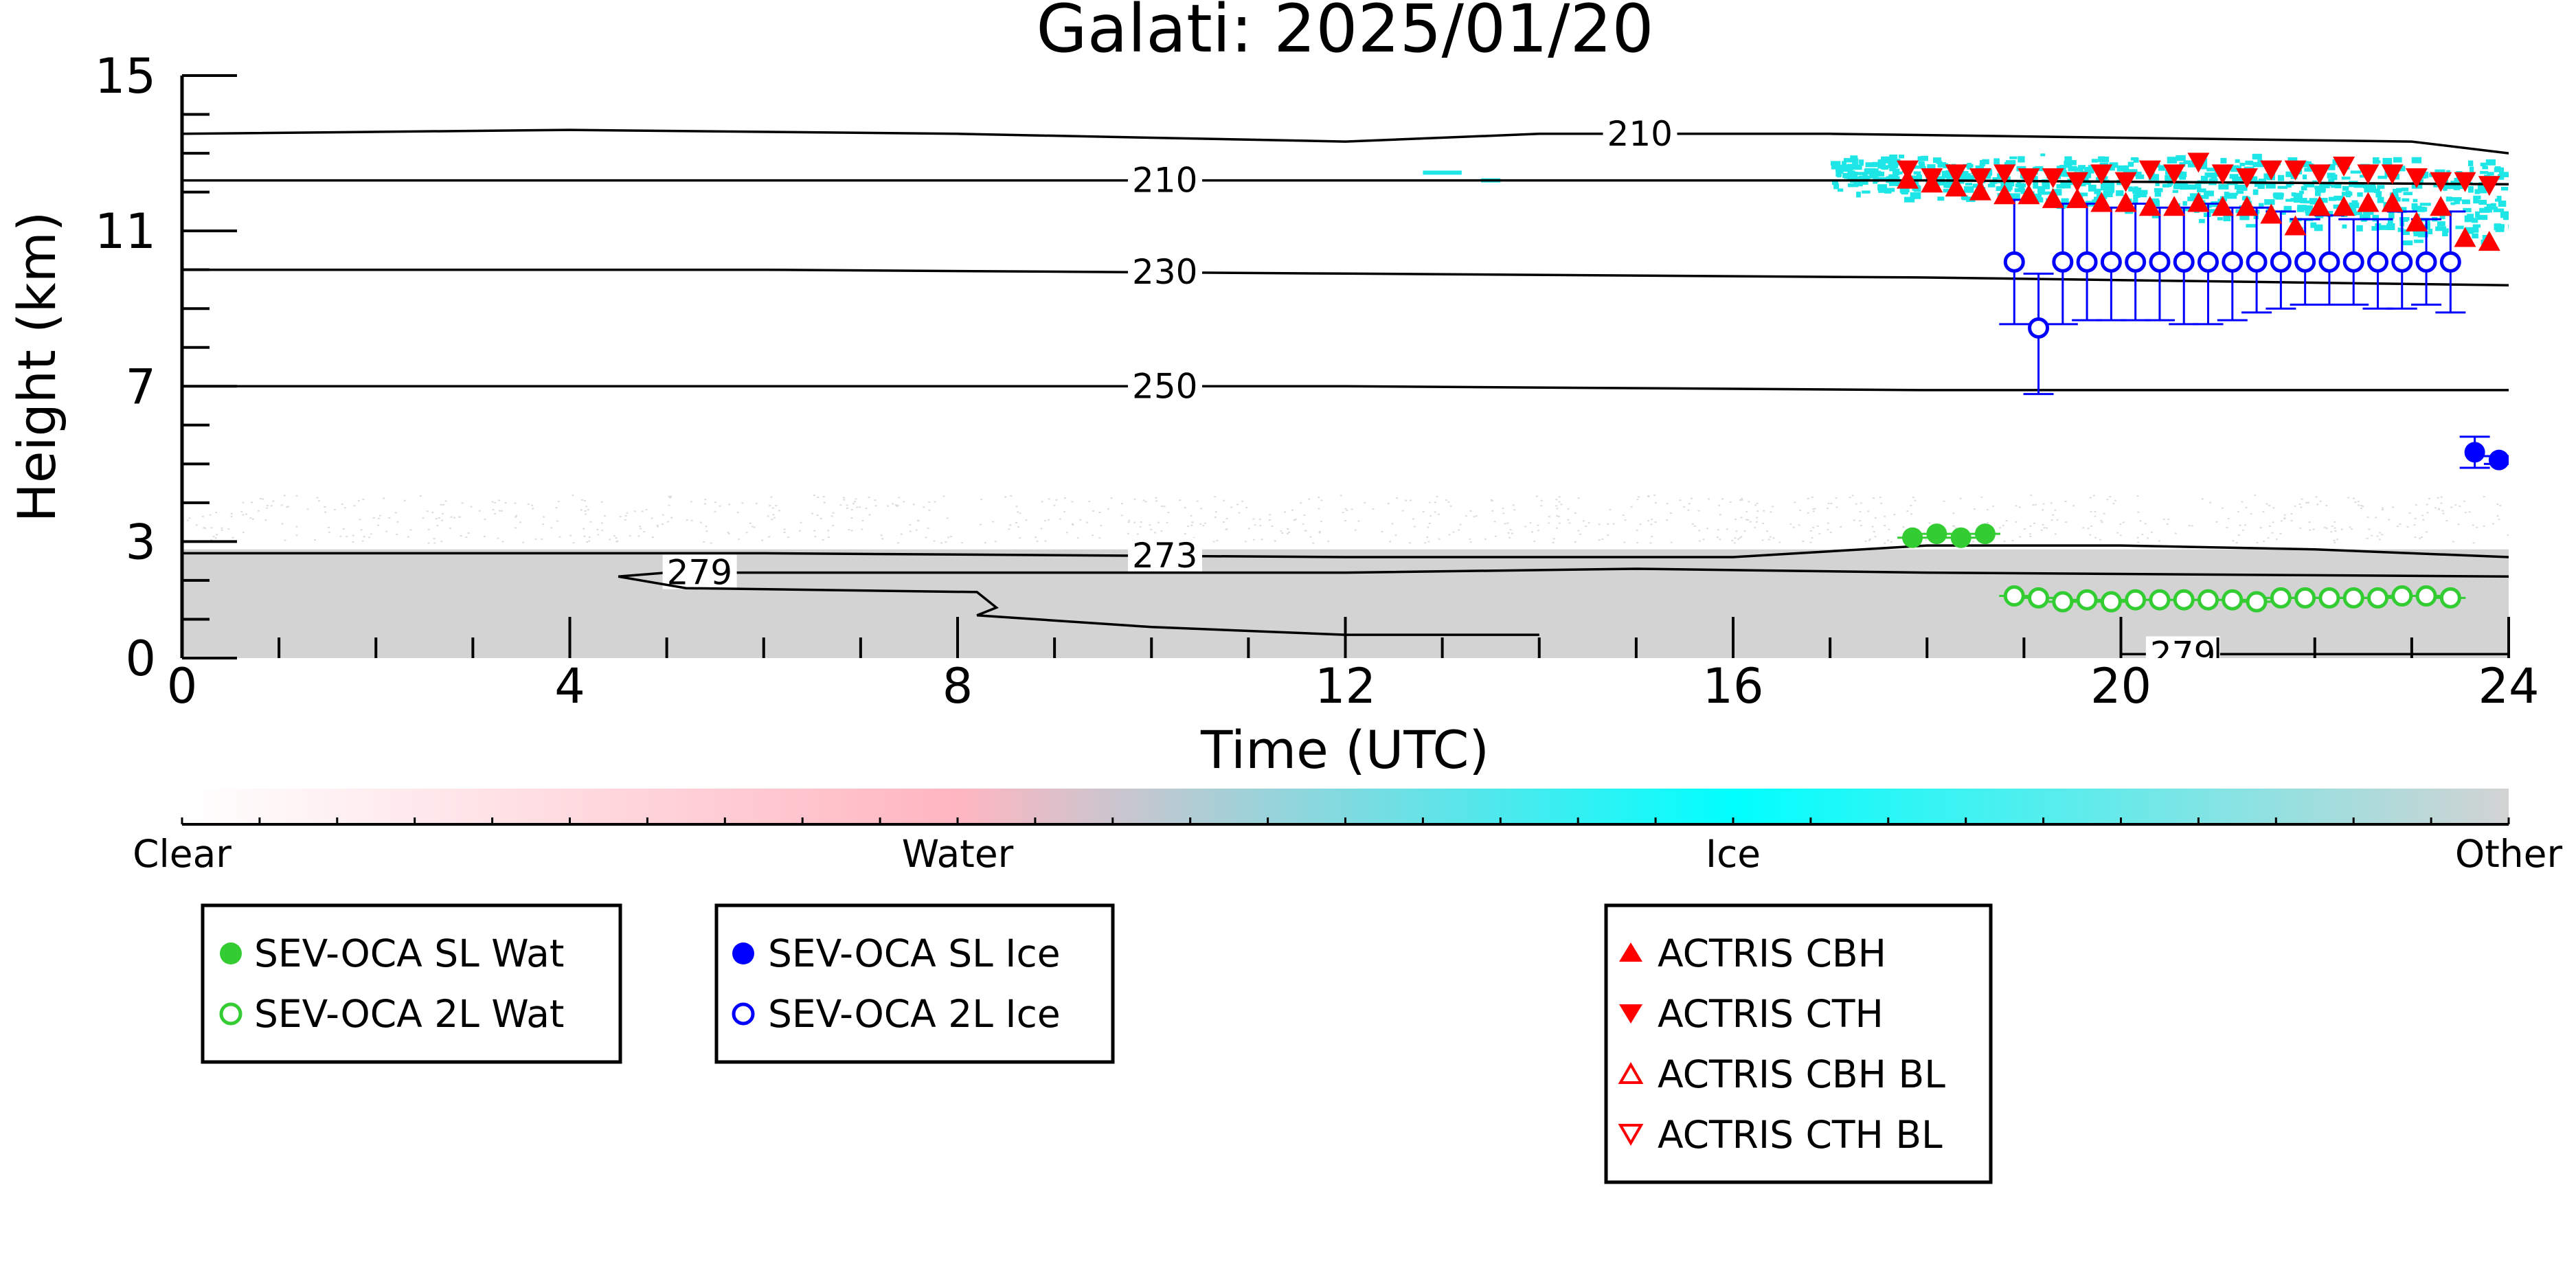  What do you see at coordinates (1165, 179) in the screenshot?
I see `contour-label-bg` at bounding box center [1165, 179].